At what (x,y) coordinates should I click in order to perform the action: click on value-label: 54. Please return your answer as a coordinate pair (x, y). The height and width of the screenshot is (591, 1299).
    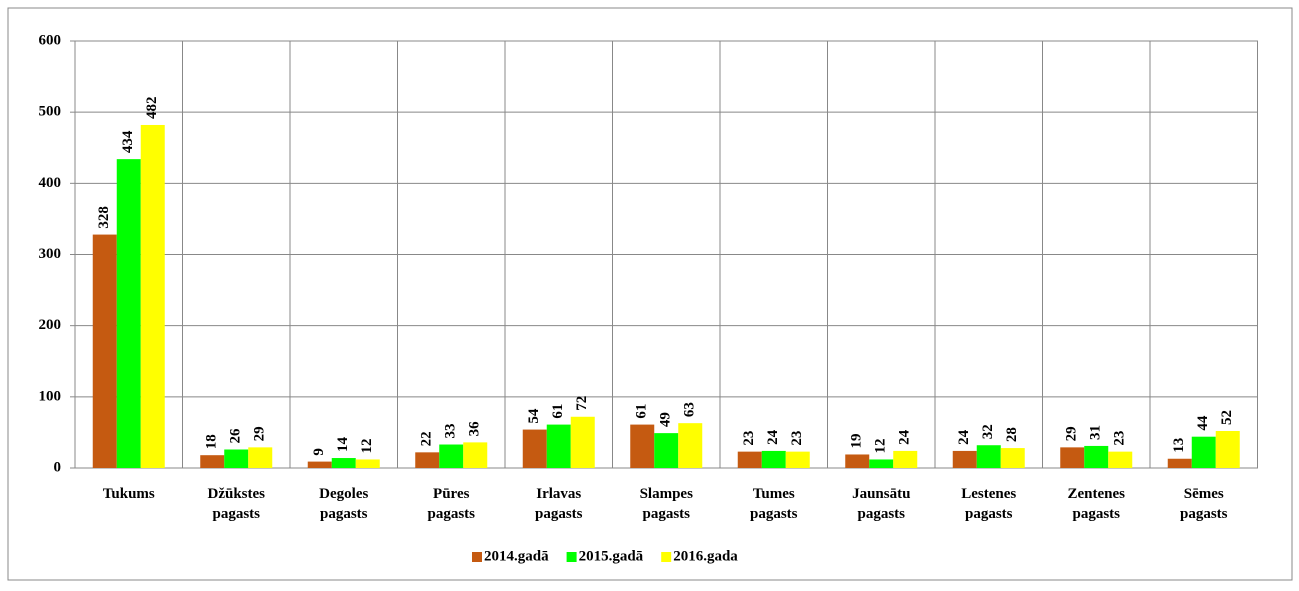
    Looking at the image, I should click on (534, 416).